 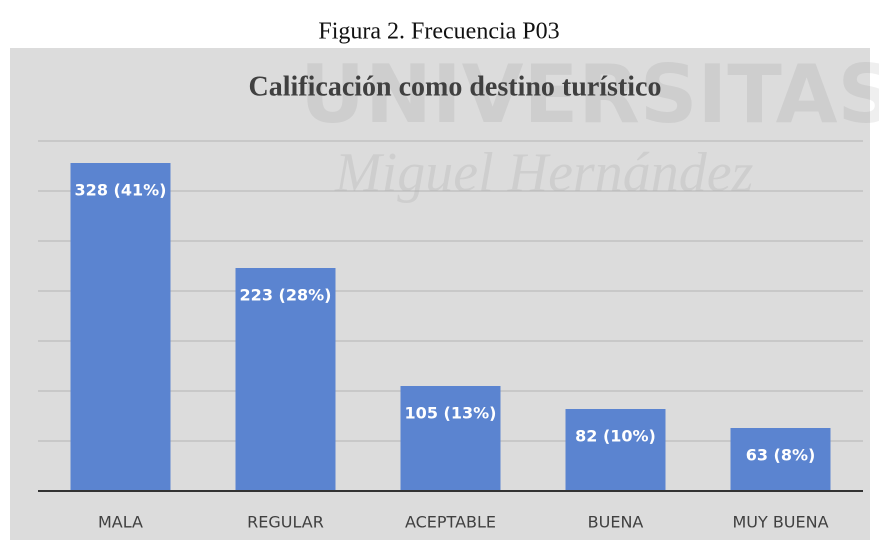 I want to click on watermark: Miguel Hernández, so click(x=544, y=173).